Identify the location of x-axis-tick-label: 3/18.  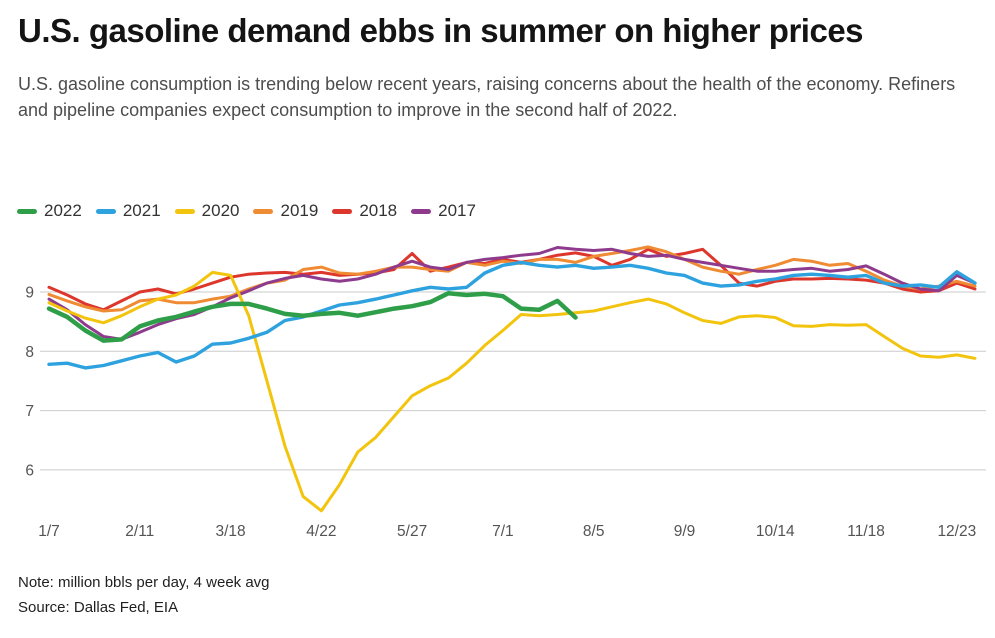
(230, 531).